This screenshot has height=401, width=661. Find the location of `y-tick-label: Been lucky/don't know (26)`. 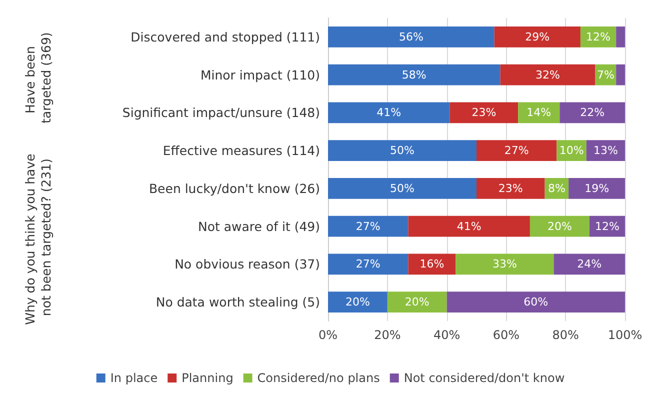

y-tick-label: Been lucky/don't know (26) is located at coordinates (234, 188).